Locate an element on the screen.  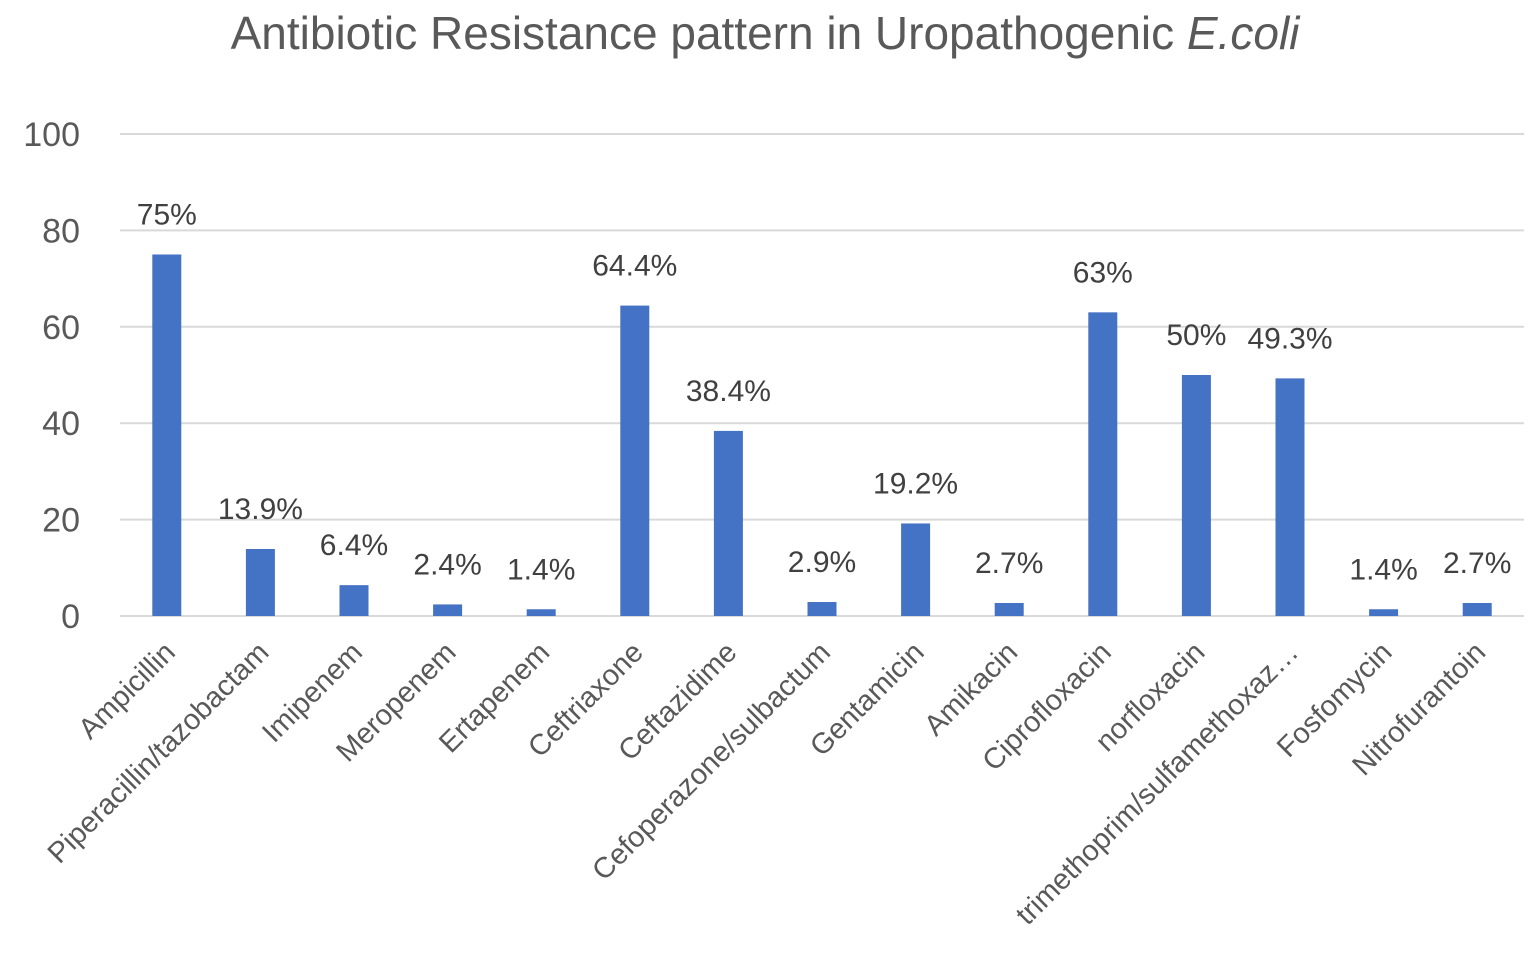
y-tick-label: 40 is located at coordinates (61, 424).